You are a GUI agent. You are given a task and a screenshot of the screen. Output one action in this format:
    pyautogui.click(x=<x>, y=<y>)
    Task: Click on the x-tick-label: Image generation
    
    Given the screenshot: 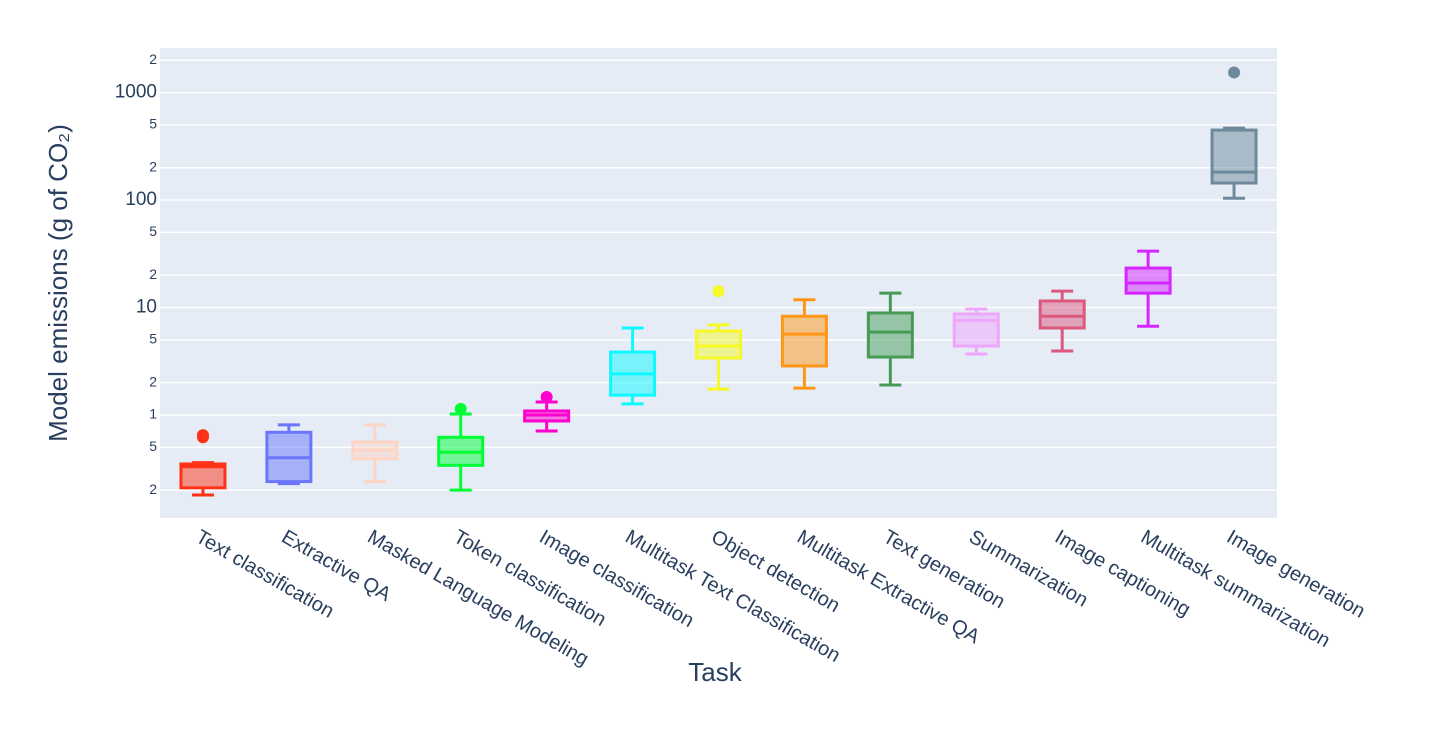 What is the action you would take?
    pyautogui.click(x=1296, y=574)
    